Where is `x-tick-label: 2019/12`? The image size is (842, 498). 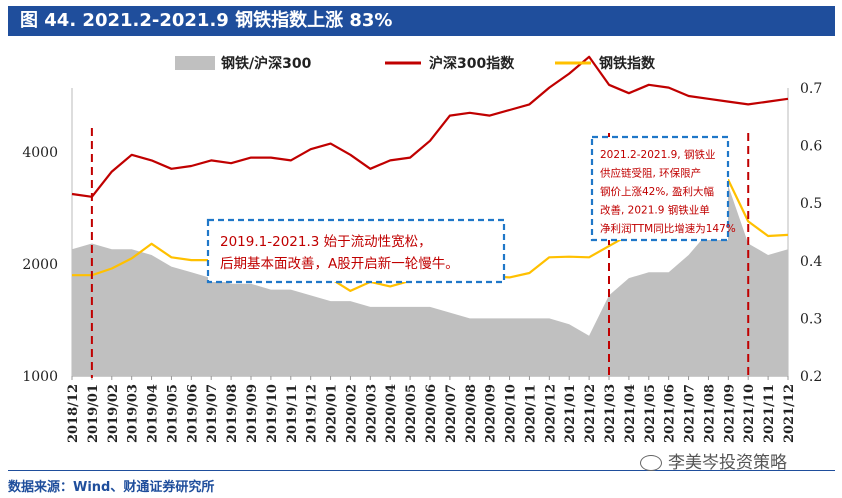
x-tick-label: 2019/12 is located at coordinates (312, 413).